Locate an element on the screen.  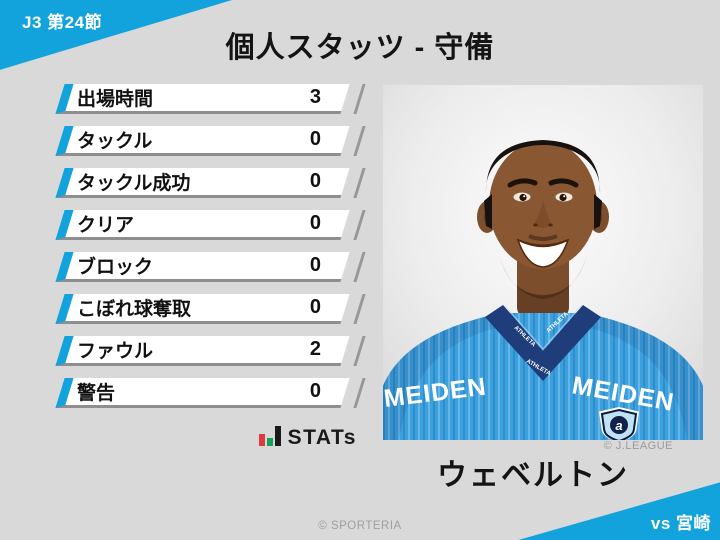
stats-logo-text: STATs is located at coordinates (322, 437).